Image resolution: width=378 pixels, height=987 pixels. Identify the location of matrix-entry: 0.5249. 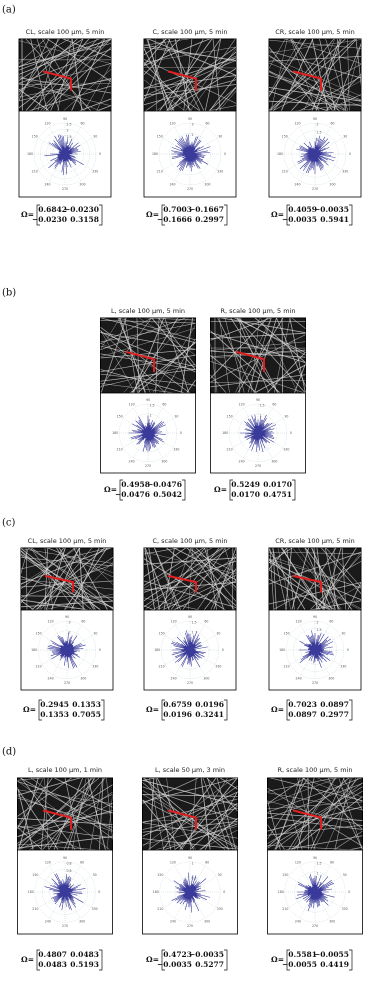
(245, 484).